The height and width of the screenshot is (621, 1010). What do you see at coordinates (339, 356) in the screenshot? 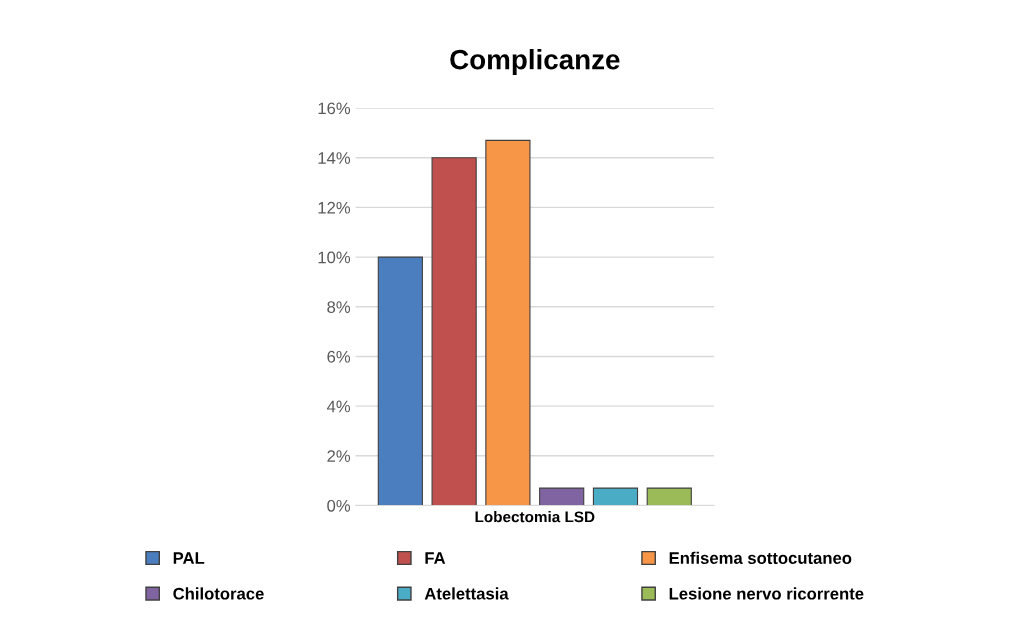
I see `y-tick-label: 6%` at bounding box center [339, 356].